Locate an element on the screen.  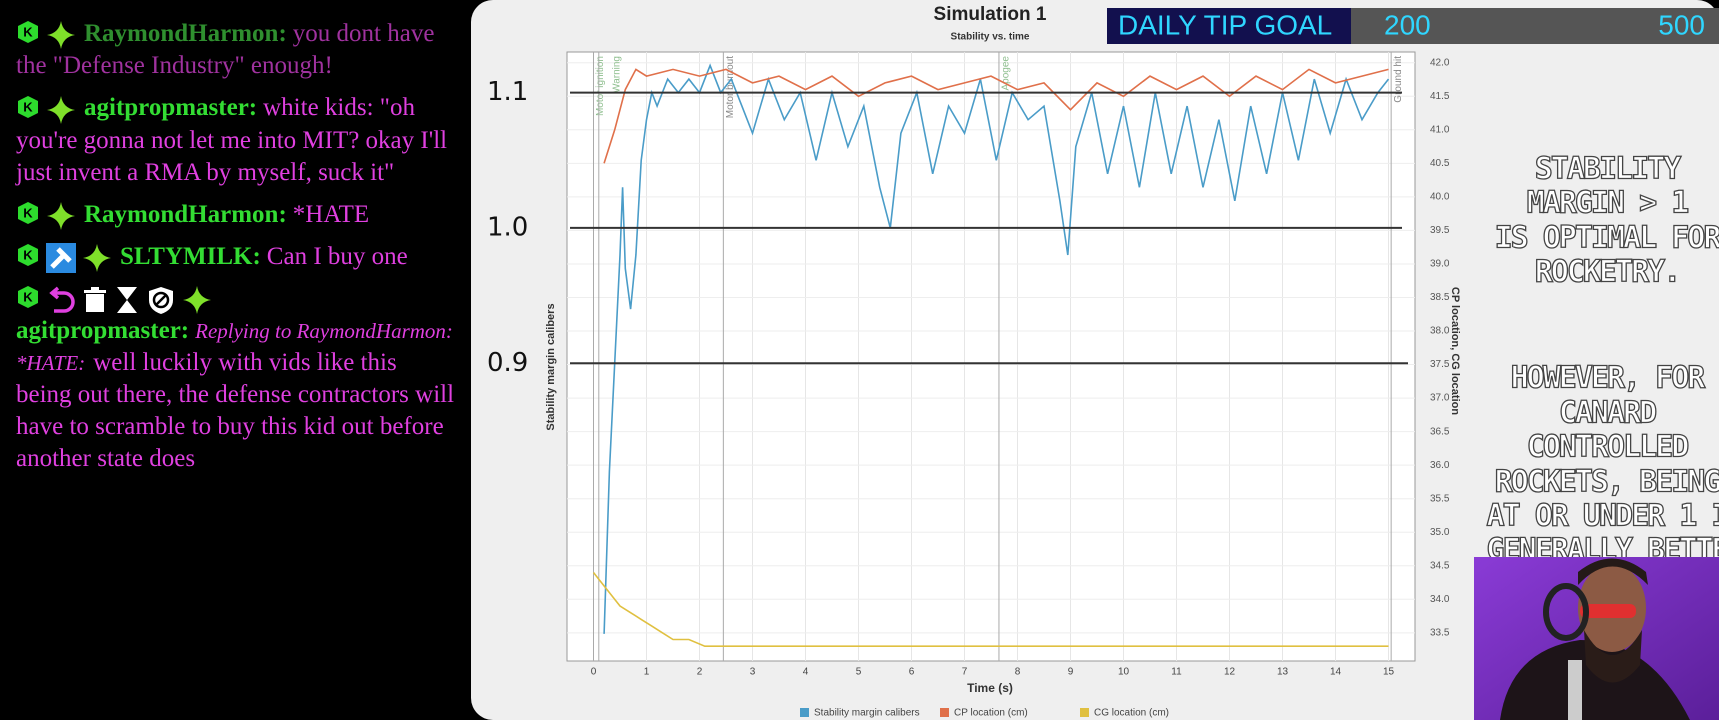
overlay-line: ROCKETS, BEING is located at coordinates (1607, 482).